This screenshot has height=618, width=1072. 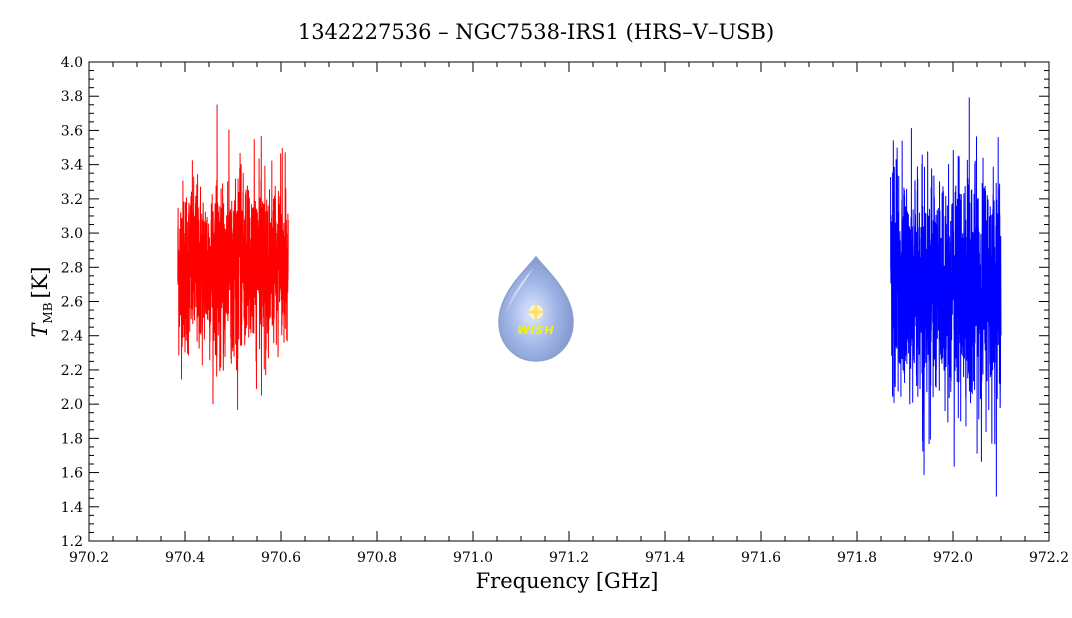 I want to click on y-tick-label: 1.4, so click(x=72, y=508).